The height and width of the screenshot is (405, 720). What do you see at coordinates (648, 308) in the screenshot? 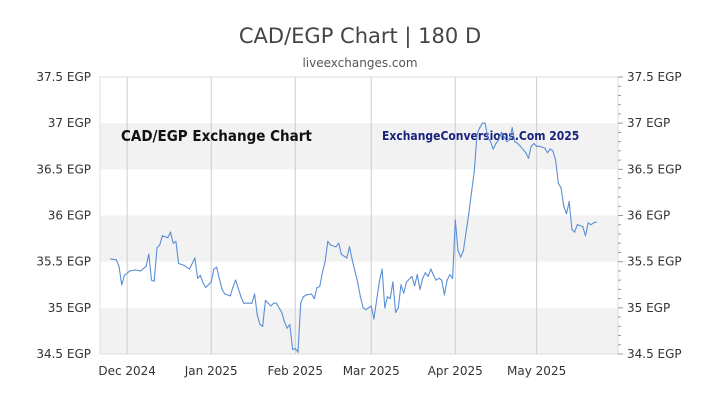
I see `y-tick-label-right: 35 EGP` at bounding box center [648, 308].